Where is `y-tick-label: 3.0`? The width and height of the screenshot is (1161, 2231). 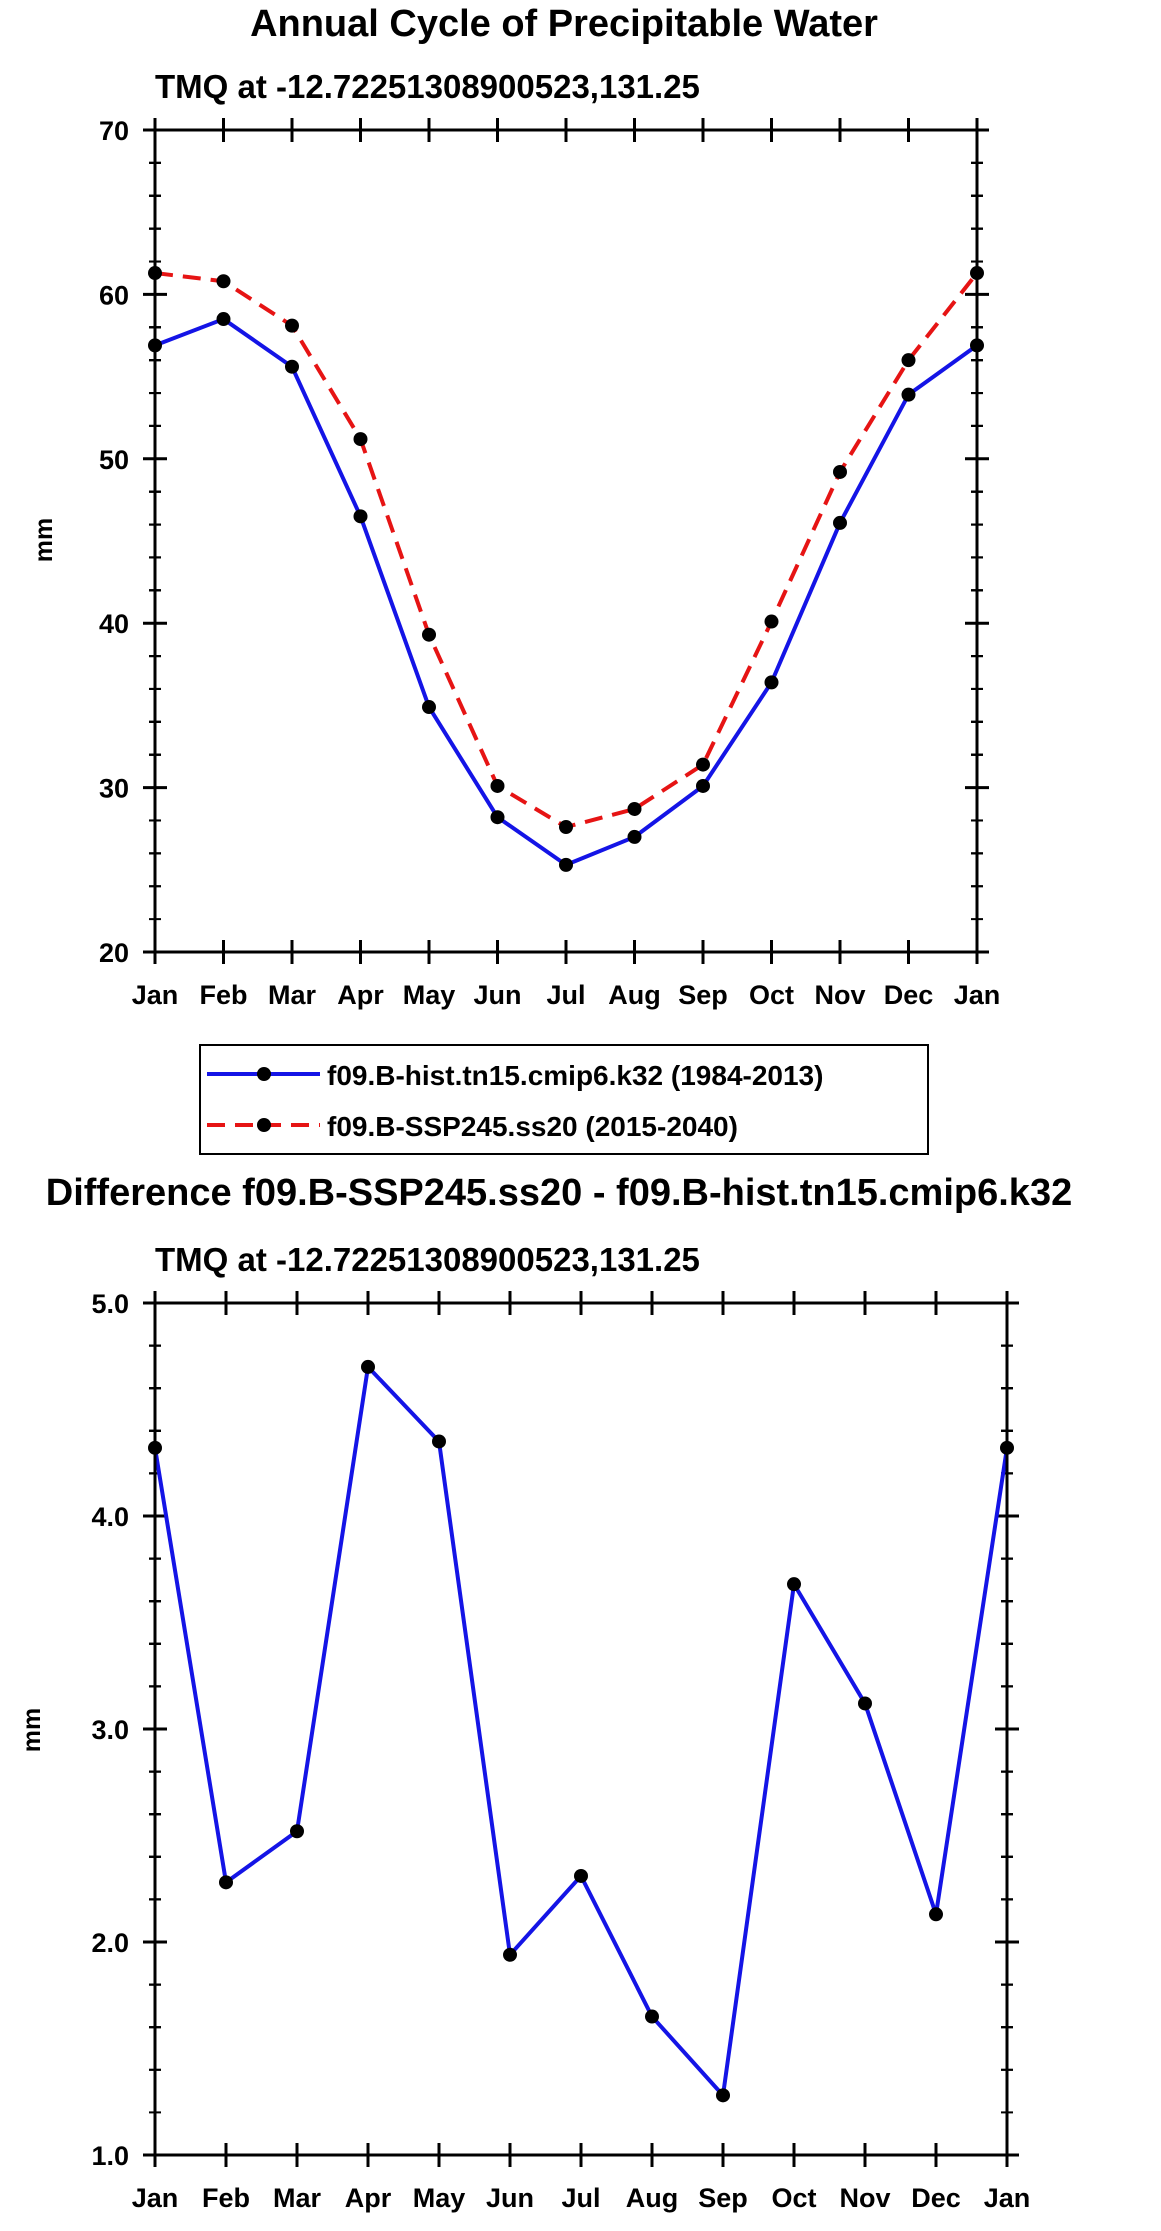 y-tick-label: 3.0 is located at coordinates (110, 1730).